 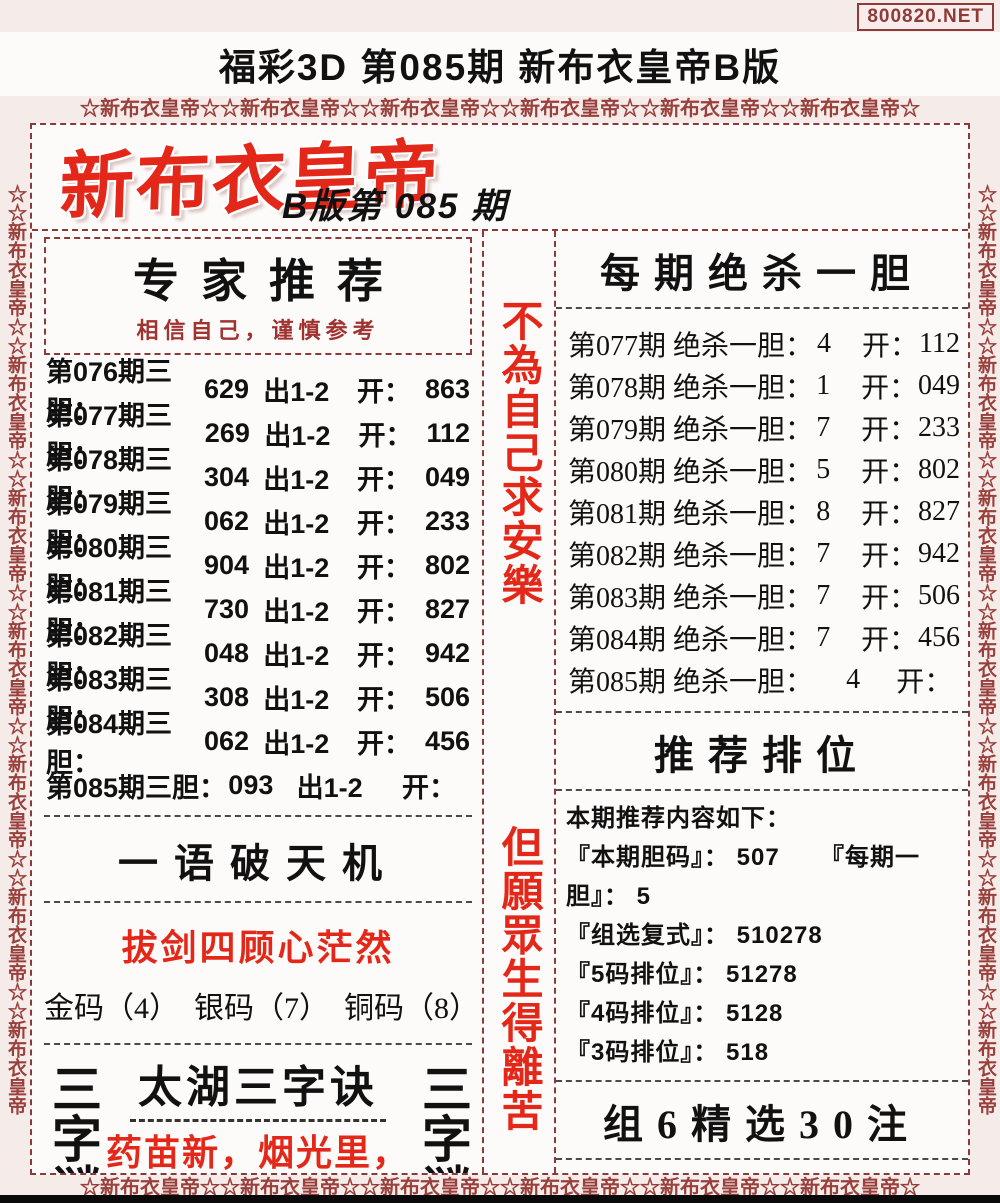 I want to click on expert-row: 第079期三胆： 062 出1-2 开： 233, so click(x=258, y=523).